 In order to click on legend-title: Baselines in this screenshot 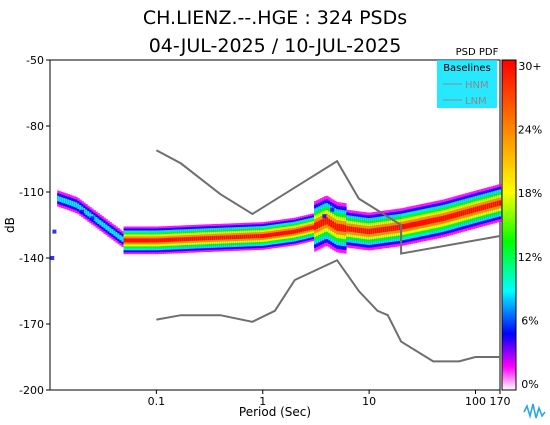, I will do `click(467, 68)`.